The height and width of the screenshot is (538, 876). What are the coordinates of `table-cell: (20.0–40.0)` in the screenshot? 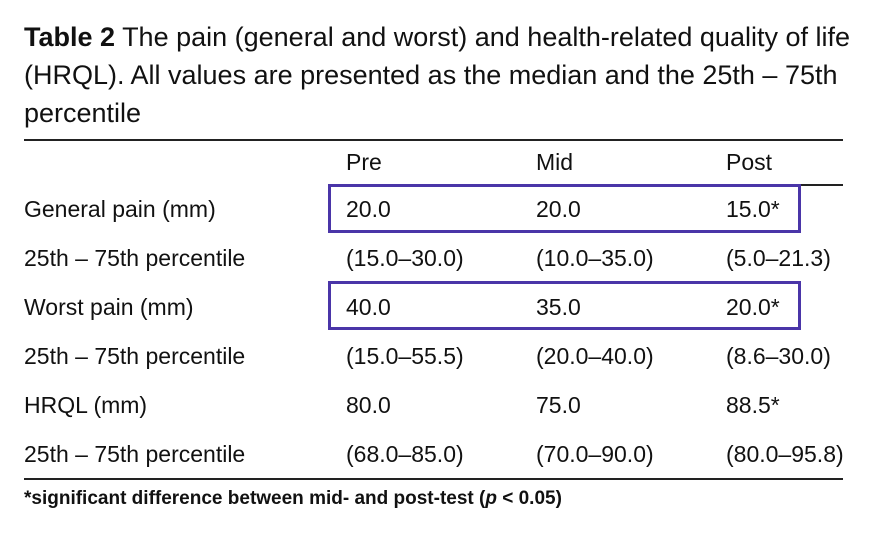 It's located at (595, 356).